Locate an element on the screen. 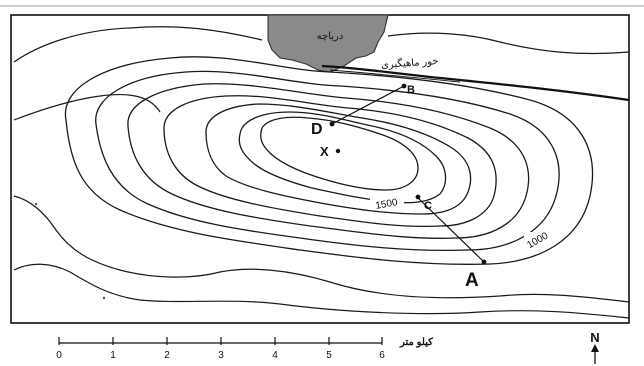 Image resolution: width=644 pixels, height=366 pixels. point-c-label: C is located at coordinates (428, 206).